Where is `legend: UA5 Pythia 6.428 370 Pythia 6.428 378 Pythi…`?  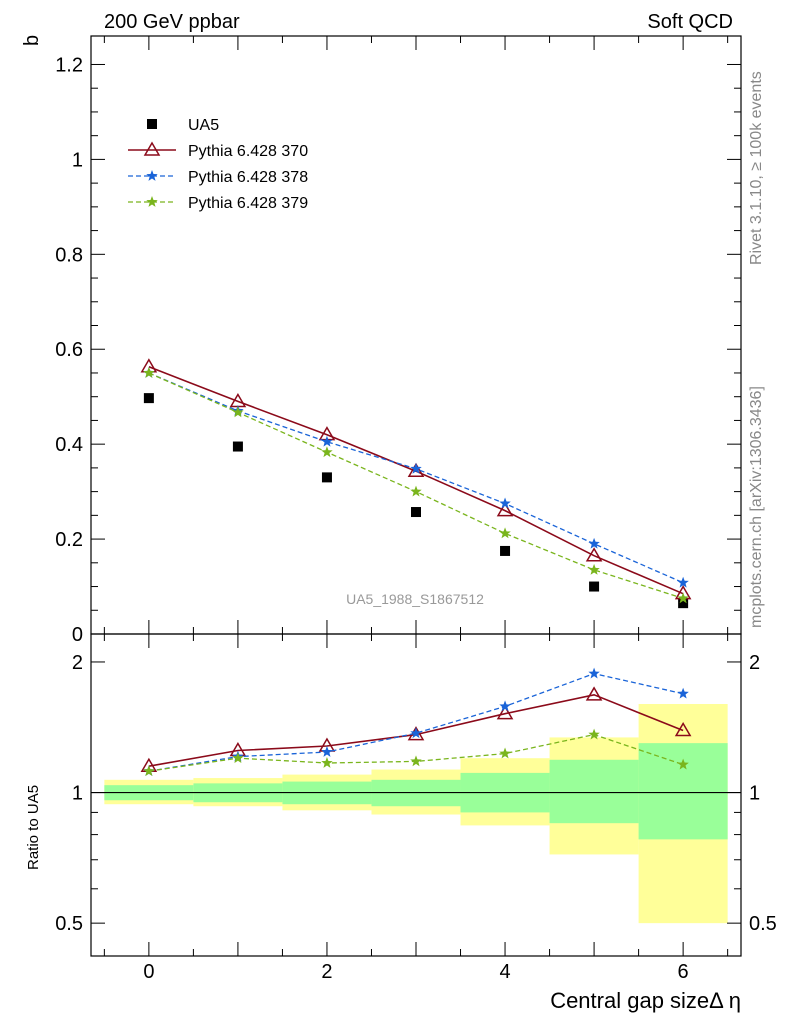 legend: UA5 Pythia 6.428 370 Pythia 6.428 378 Pythi… is located at coordinates (218, 164).